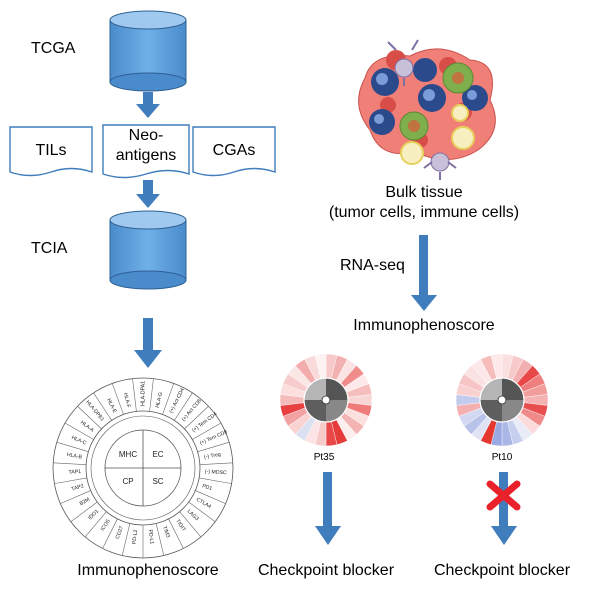 This screenshot has width=591, height=591. Describe the element at coordinates (135, 536) in the screenshot. I see `wheel-segment-label: PD-L2` at that location.